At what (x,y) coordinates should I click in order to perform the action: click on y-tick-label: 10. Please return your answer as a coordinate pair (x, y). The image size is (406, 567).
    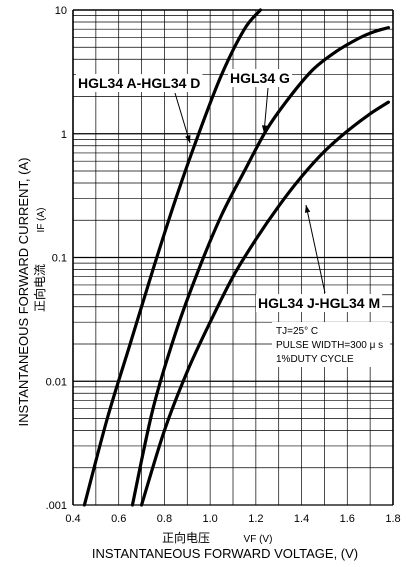
    Looking at the image, I should click on (61, 11).